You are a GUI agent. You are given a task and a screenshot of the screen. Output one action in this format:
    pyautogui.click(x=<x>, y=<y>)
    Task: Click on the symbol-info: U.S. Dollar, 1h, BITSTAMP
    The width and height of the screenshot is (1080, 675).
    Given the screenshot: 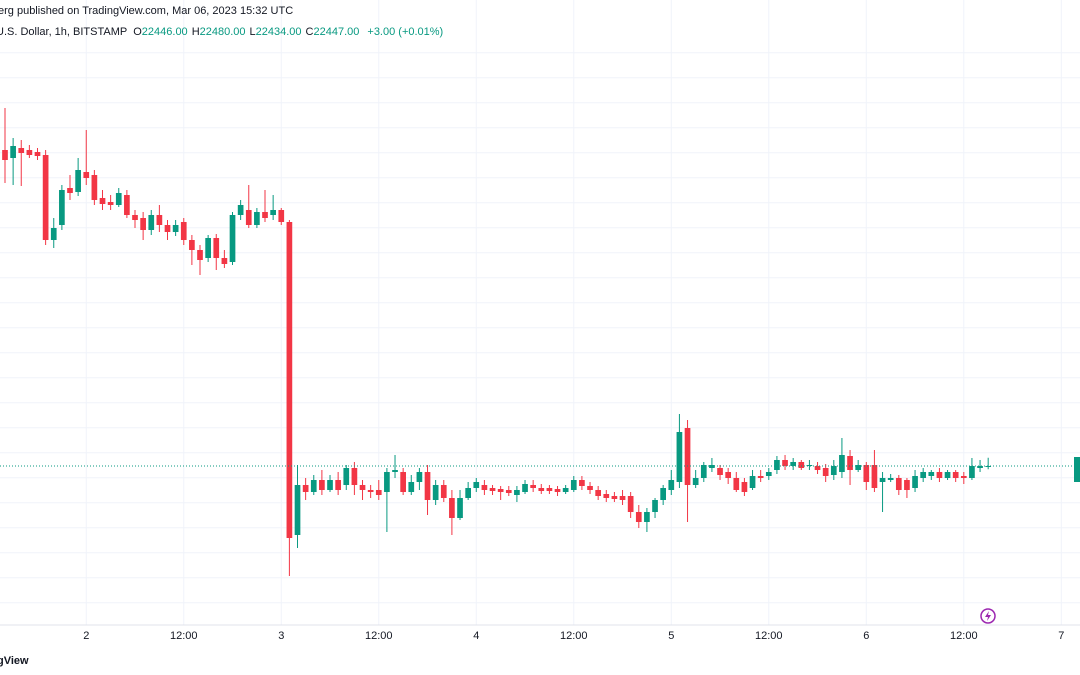 What is the action you would take?
    pyautogui.click(x=63, y=32)
    